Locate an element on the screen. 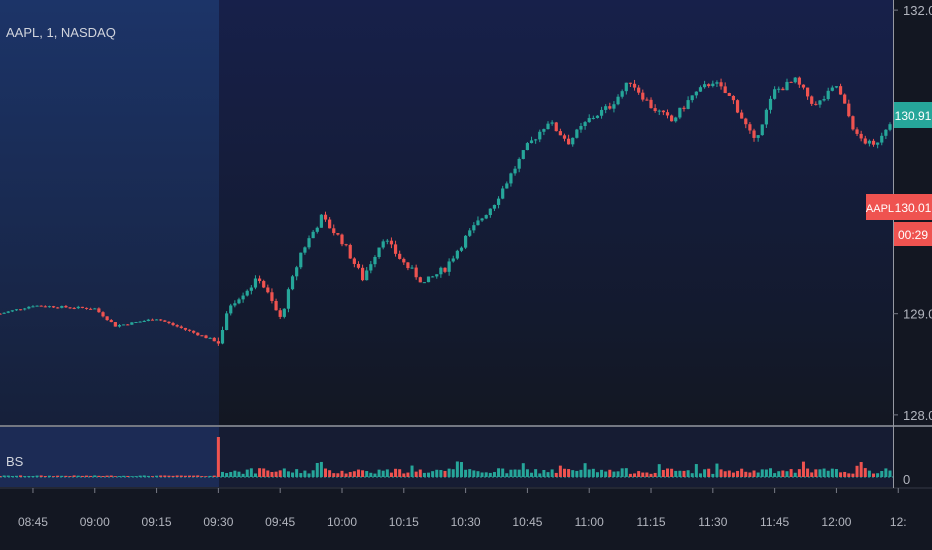 The height and width of the screenshot is (550, 932). symbol-title: AAPL, 1, NASDAQ is located at coordinates (61, 32).